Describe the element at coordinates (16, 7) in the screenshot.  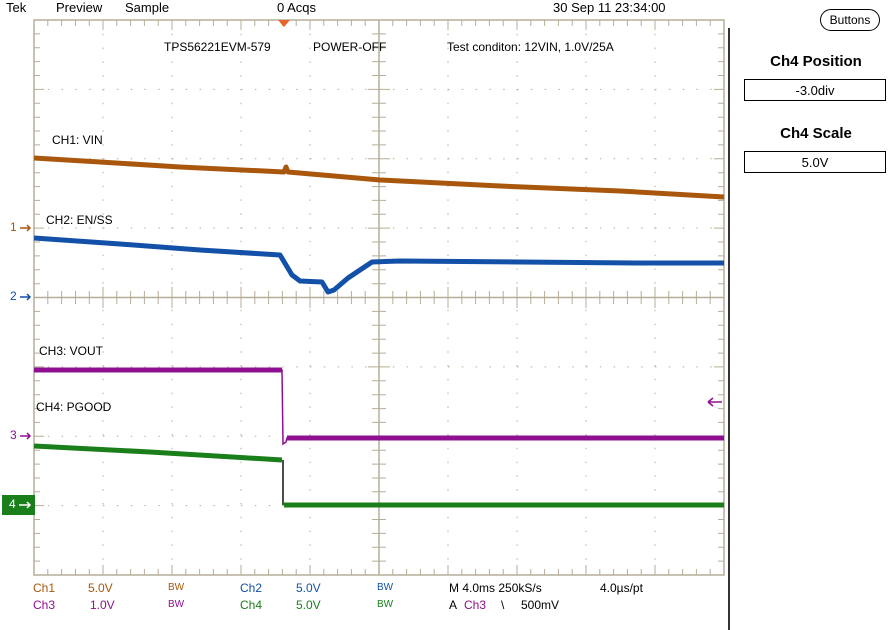
I see `brand-label: Tek` at that location.